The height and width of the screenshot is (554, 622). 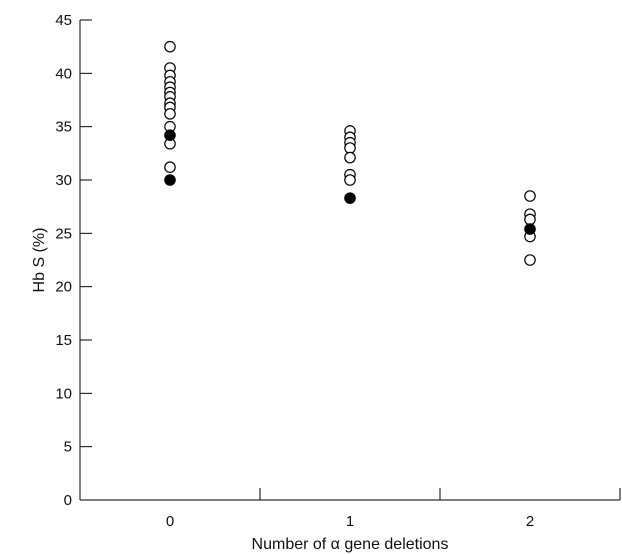 What do you see at coordinates (63, 20) in the screenshot?
I see `y-tick-label: 45` at bounding box center [63, 20].